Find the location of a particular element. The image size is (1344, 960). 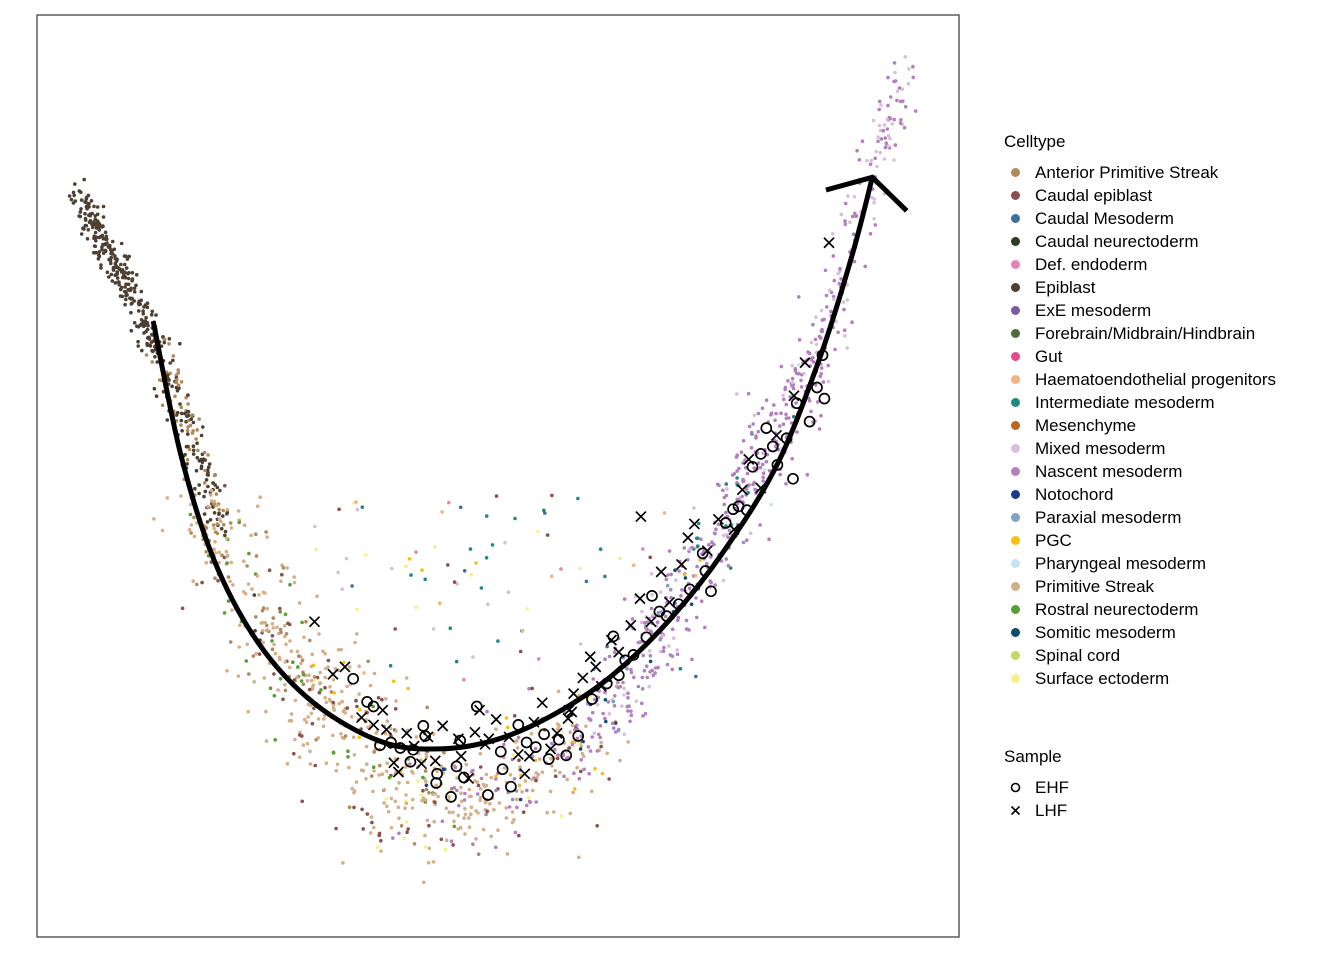

celltype-legend-title: Celltype is located at coordinates (1035, 141).